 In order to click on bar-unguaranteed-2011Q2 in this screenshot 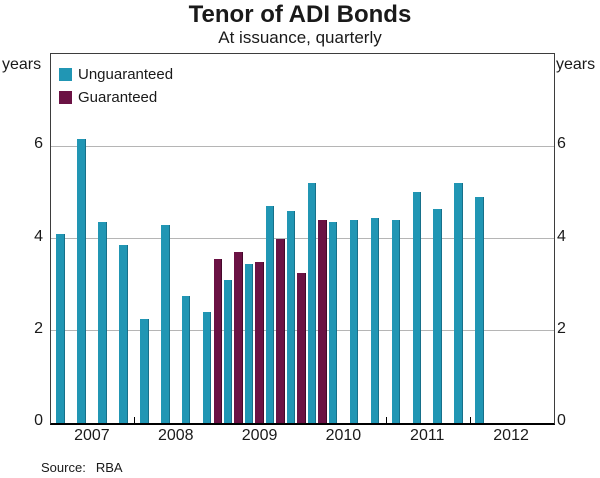, I will do `click(417, 307)`.